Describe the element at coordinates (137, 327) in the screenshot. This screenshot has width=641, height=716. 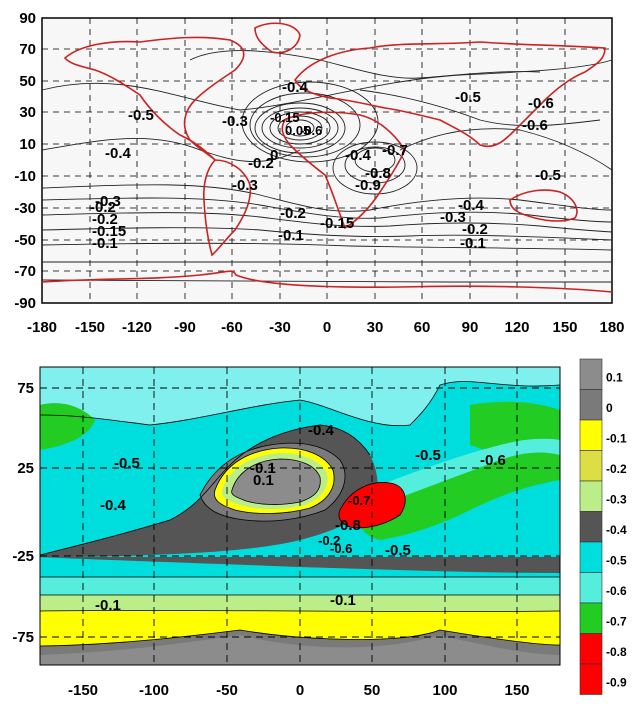
I see `top-x-tick: -120` at that location.